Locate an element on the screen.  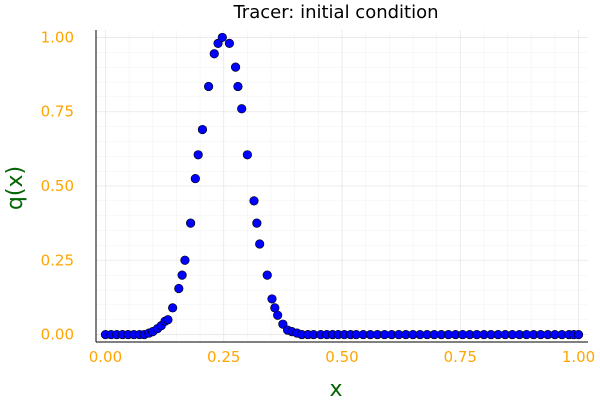
x-tick-label: 1.00 is located at coordinates (578, 357).